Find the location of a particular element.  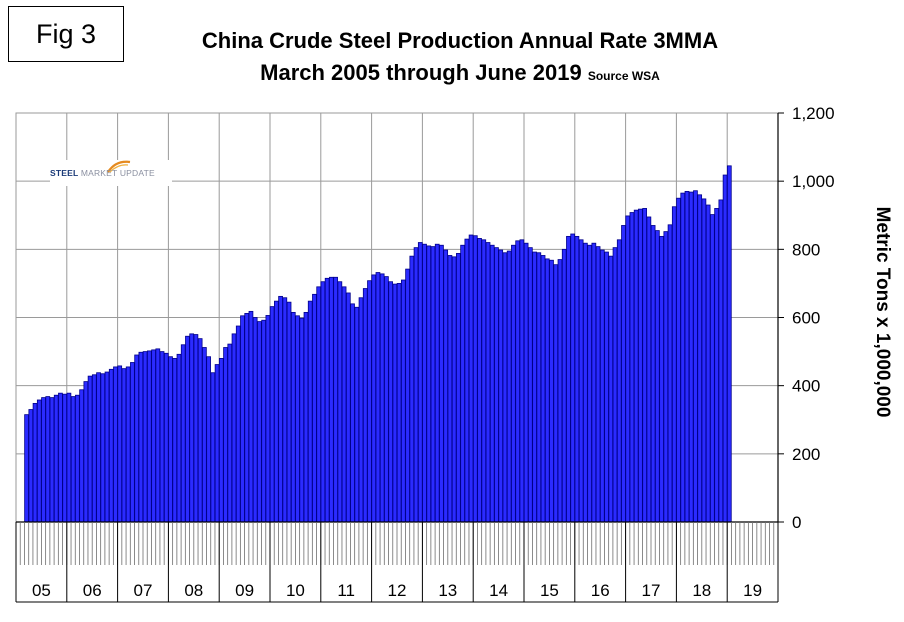

x-tick-label: 19 is located at coordinates (752, 590).